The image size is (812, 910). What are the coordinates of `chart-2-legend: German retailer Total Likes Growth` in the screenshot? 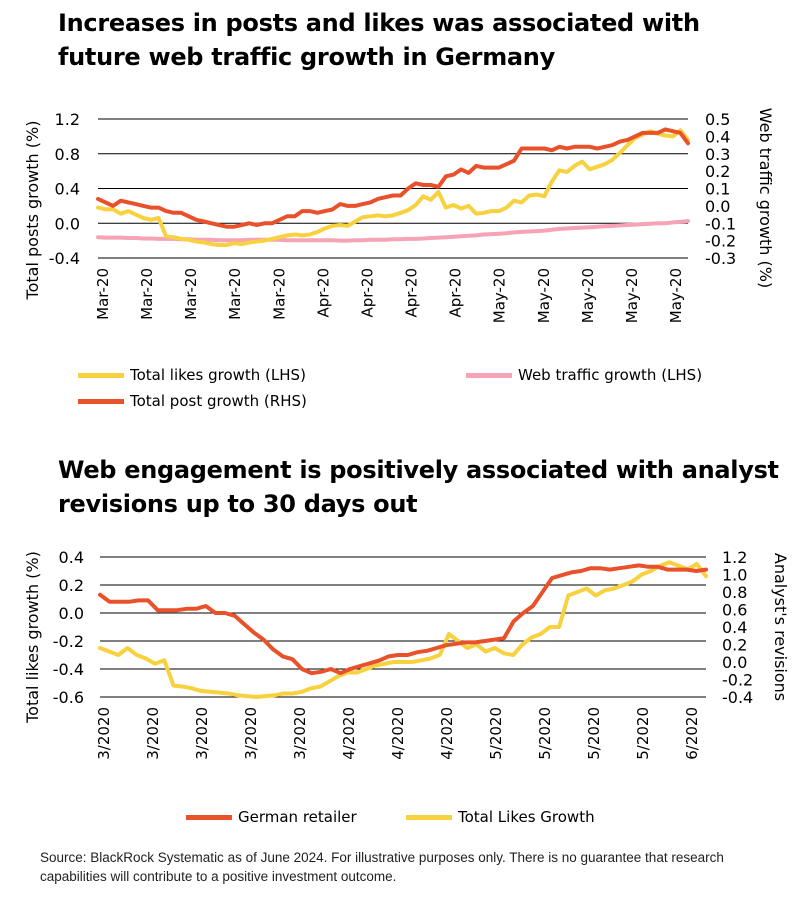 It's located at (406, 820).